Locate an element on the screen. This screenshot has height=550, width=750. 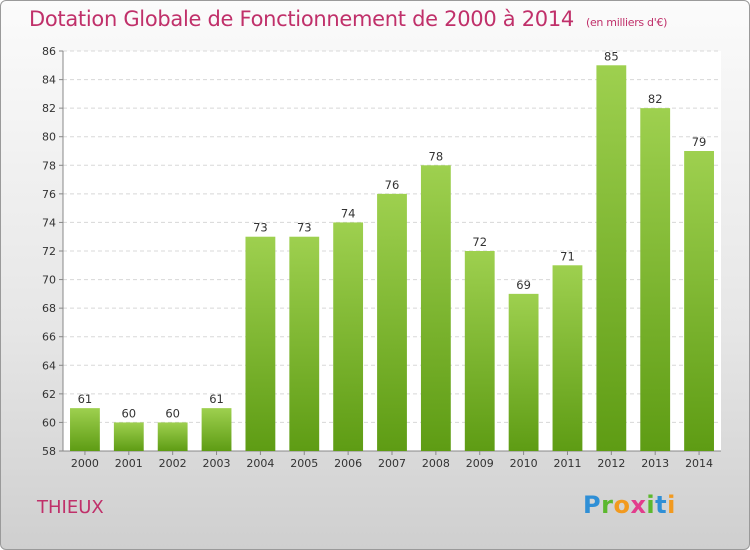
y-tick-label: 62 is located at coordinates (49, 394).